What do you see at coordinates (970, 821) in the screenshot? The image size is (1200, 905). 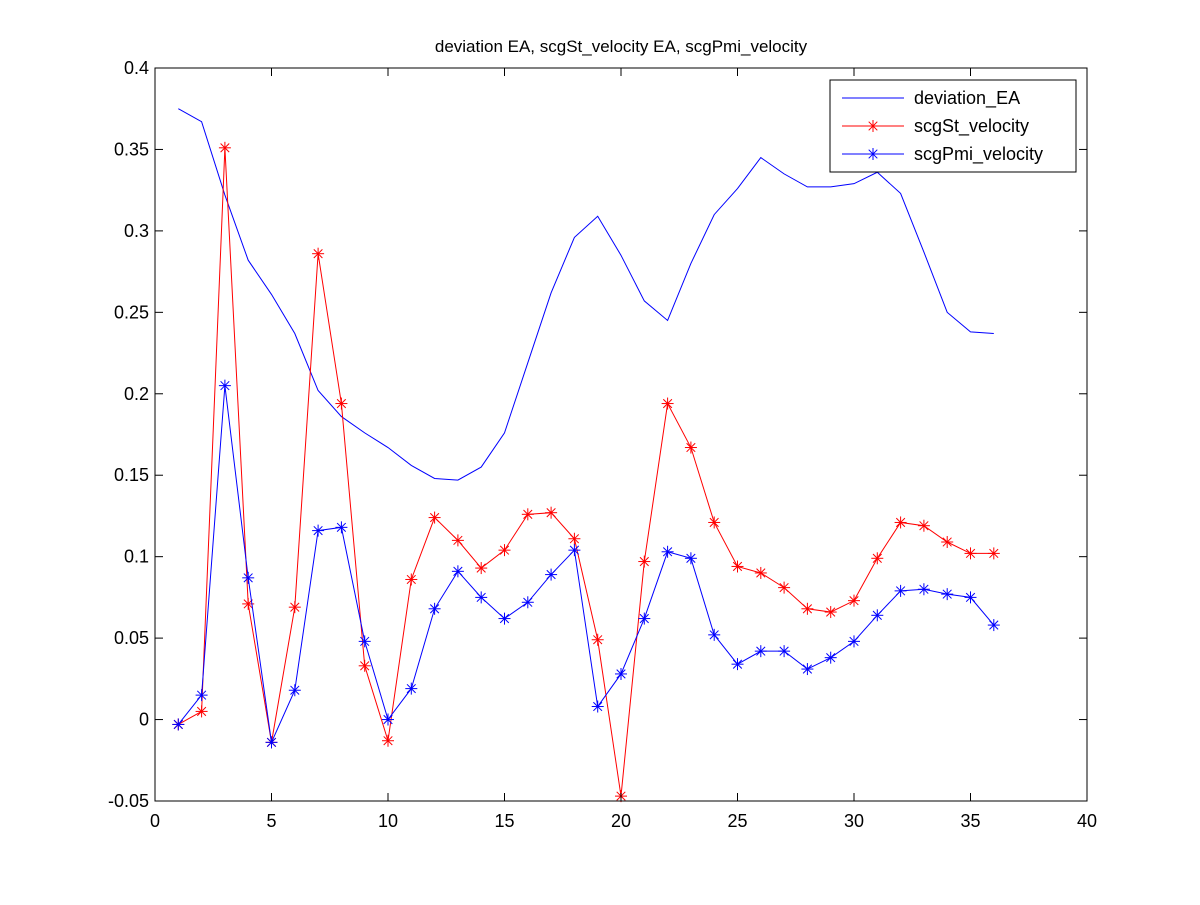 I see `x-tick-label: 35` at bounding box center [970, 821].